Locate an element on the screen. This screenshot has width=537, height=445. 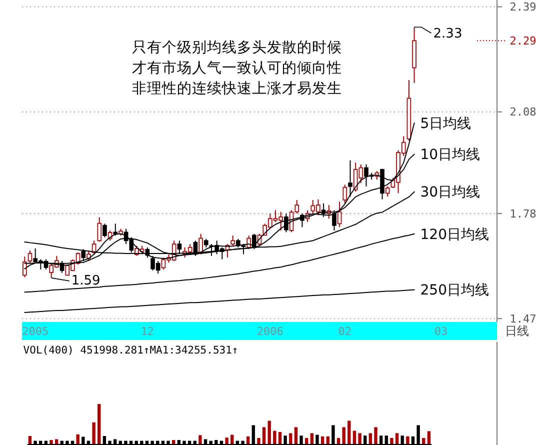
series-label: 250日均线 is located at coordinates (455, 290).